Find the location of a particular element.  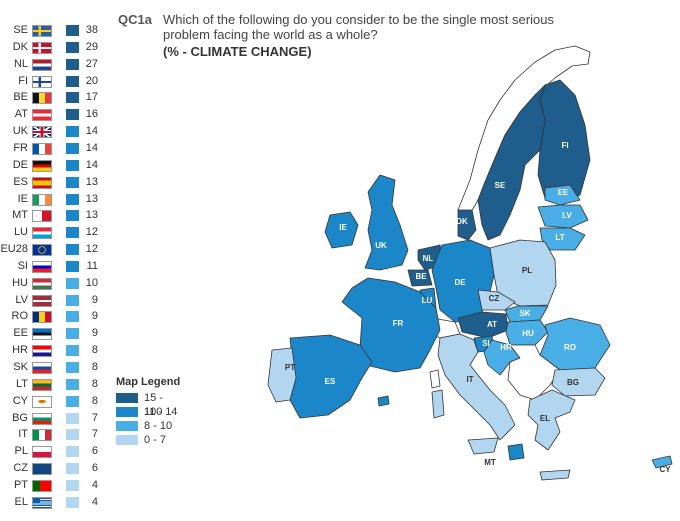

bg-flag-icon is located at coordinates (42, 418).